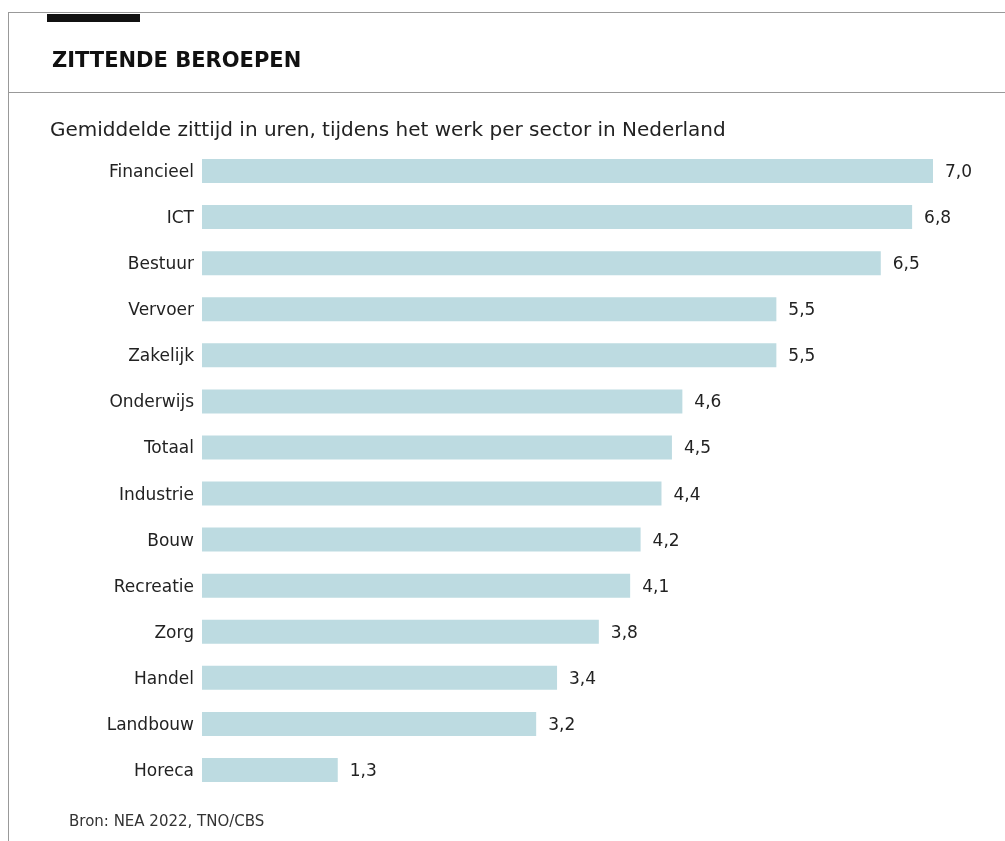 Image resolution: width=1005 pixels, height=841 pixels. What do you see at coordinates (687, 493) in the screenshot?
I see `data-label: 4,4` at bounding box center [687, 493].